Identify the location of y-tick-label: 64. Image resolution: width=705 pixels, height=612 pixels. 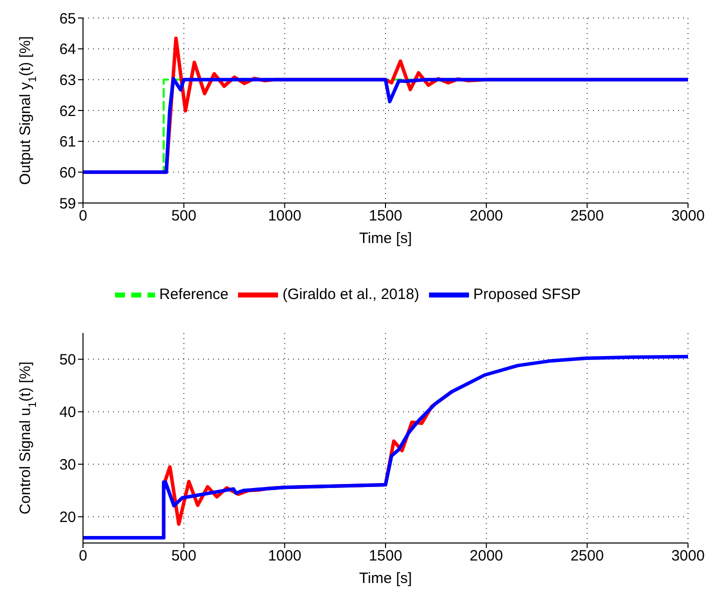
(67, 49).